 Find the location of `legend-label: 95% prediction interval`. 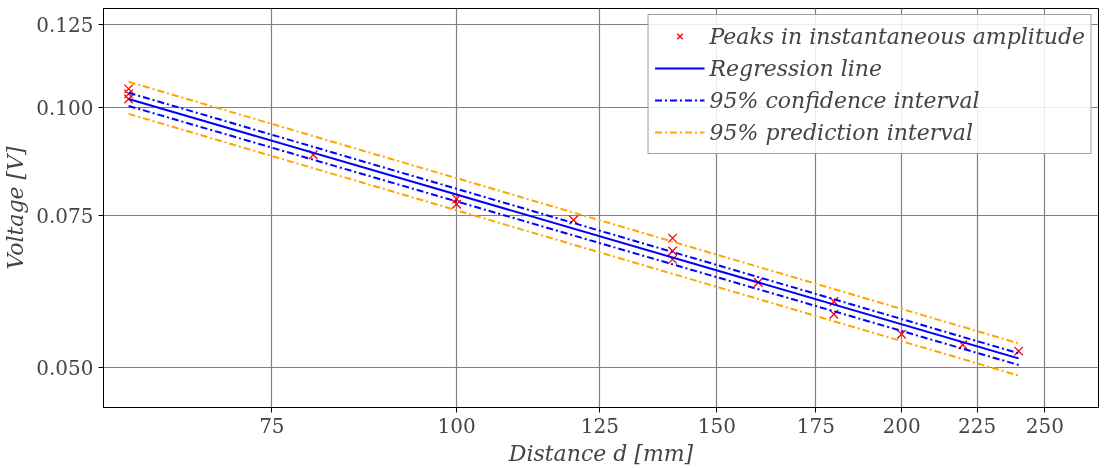

legend-label: 95% prediction interval is located at coordinates (841, 132).